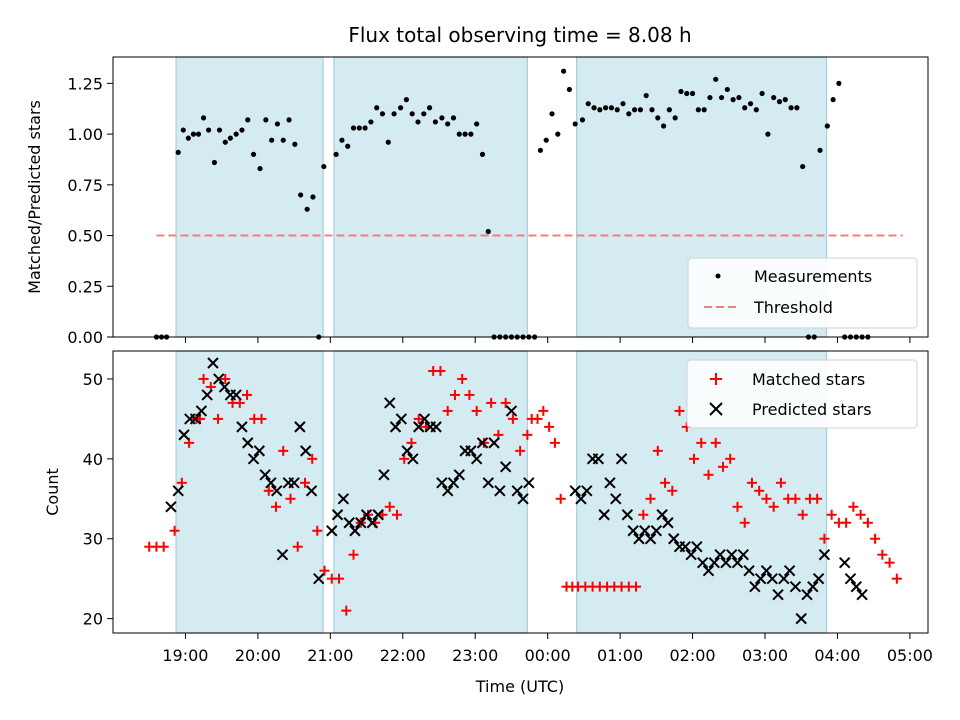 The image size is (960, 720). Describe the element at coordinates (85, 185) in the screenshot. I see `y-tick-label: 0.75` at that location.